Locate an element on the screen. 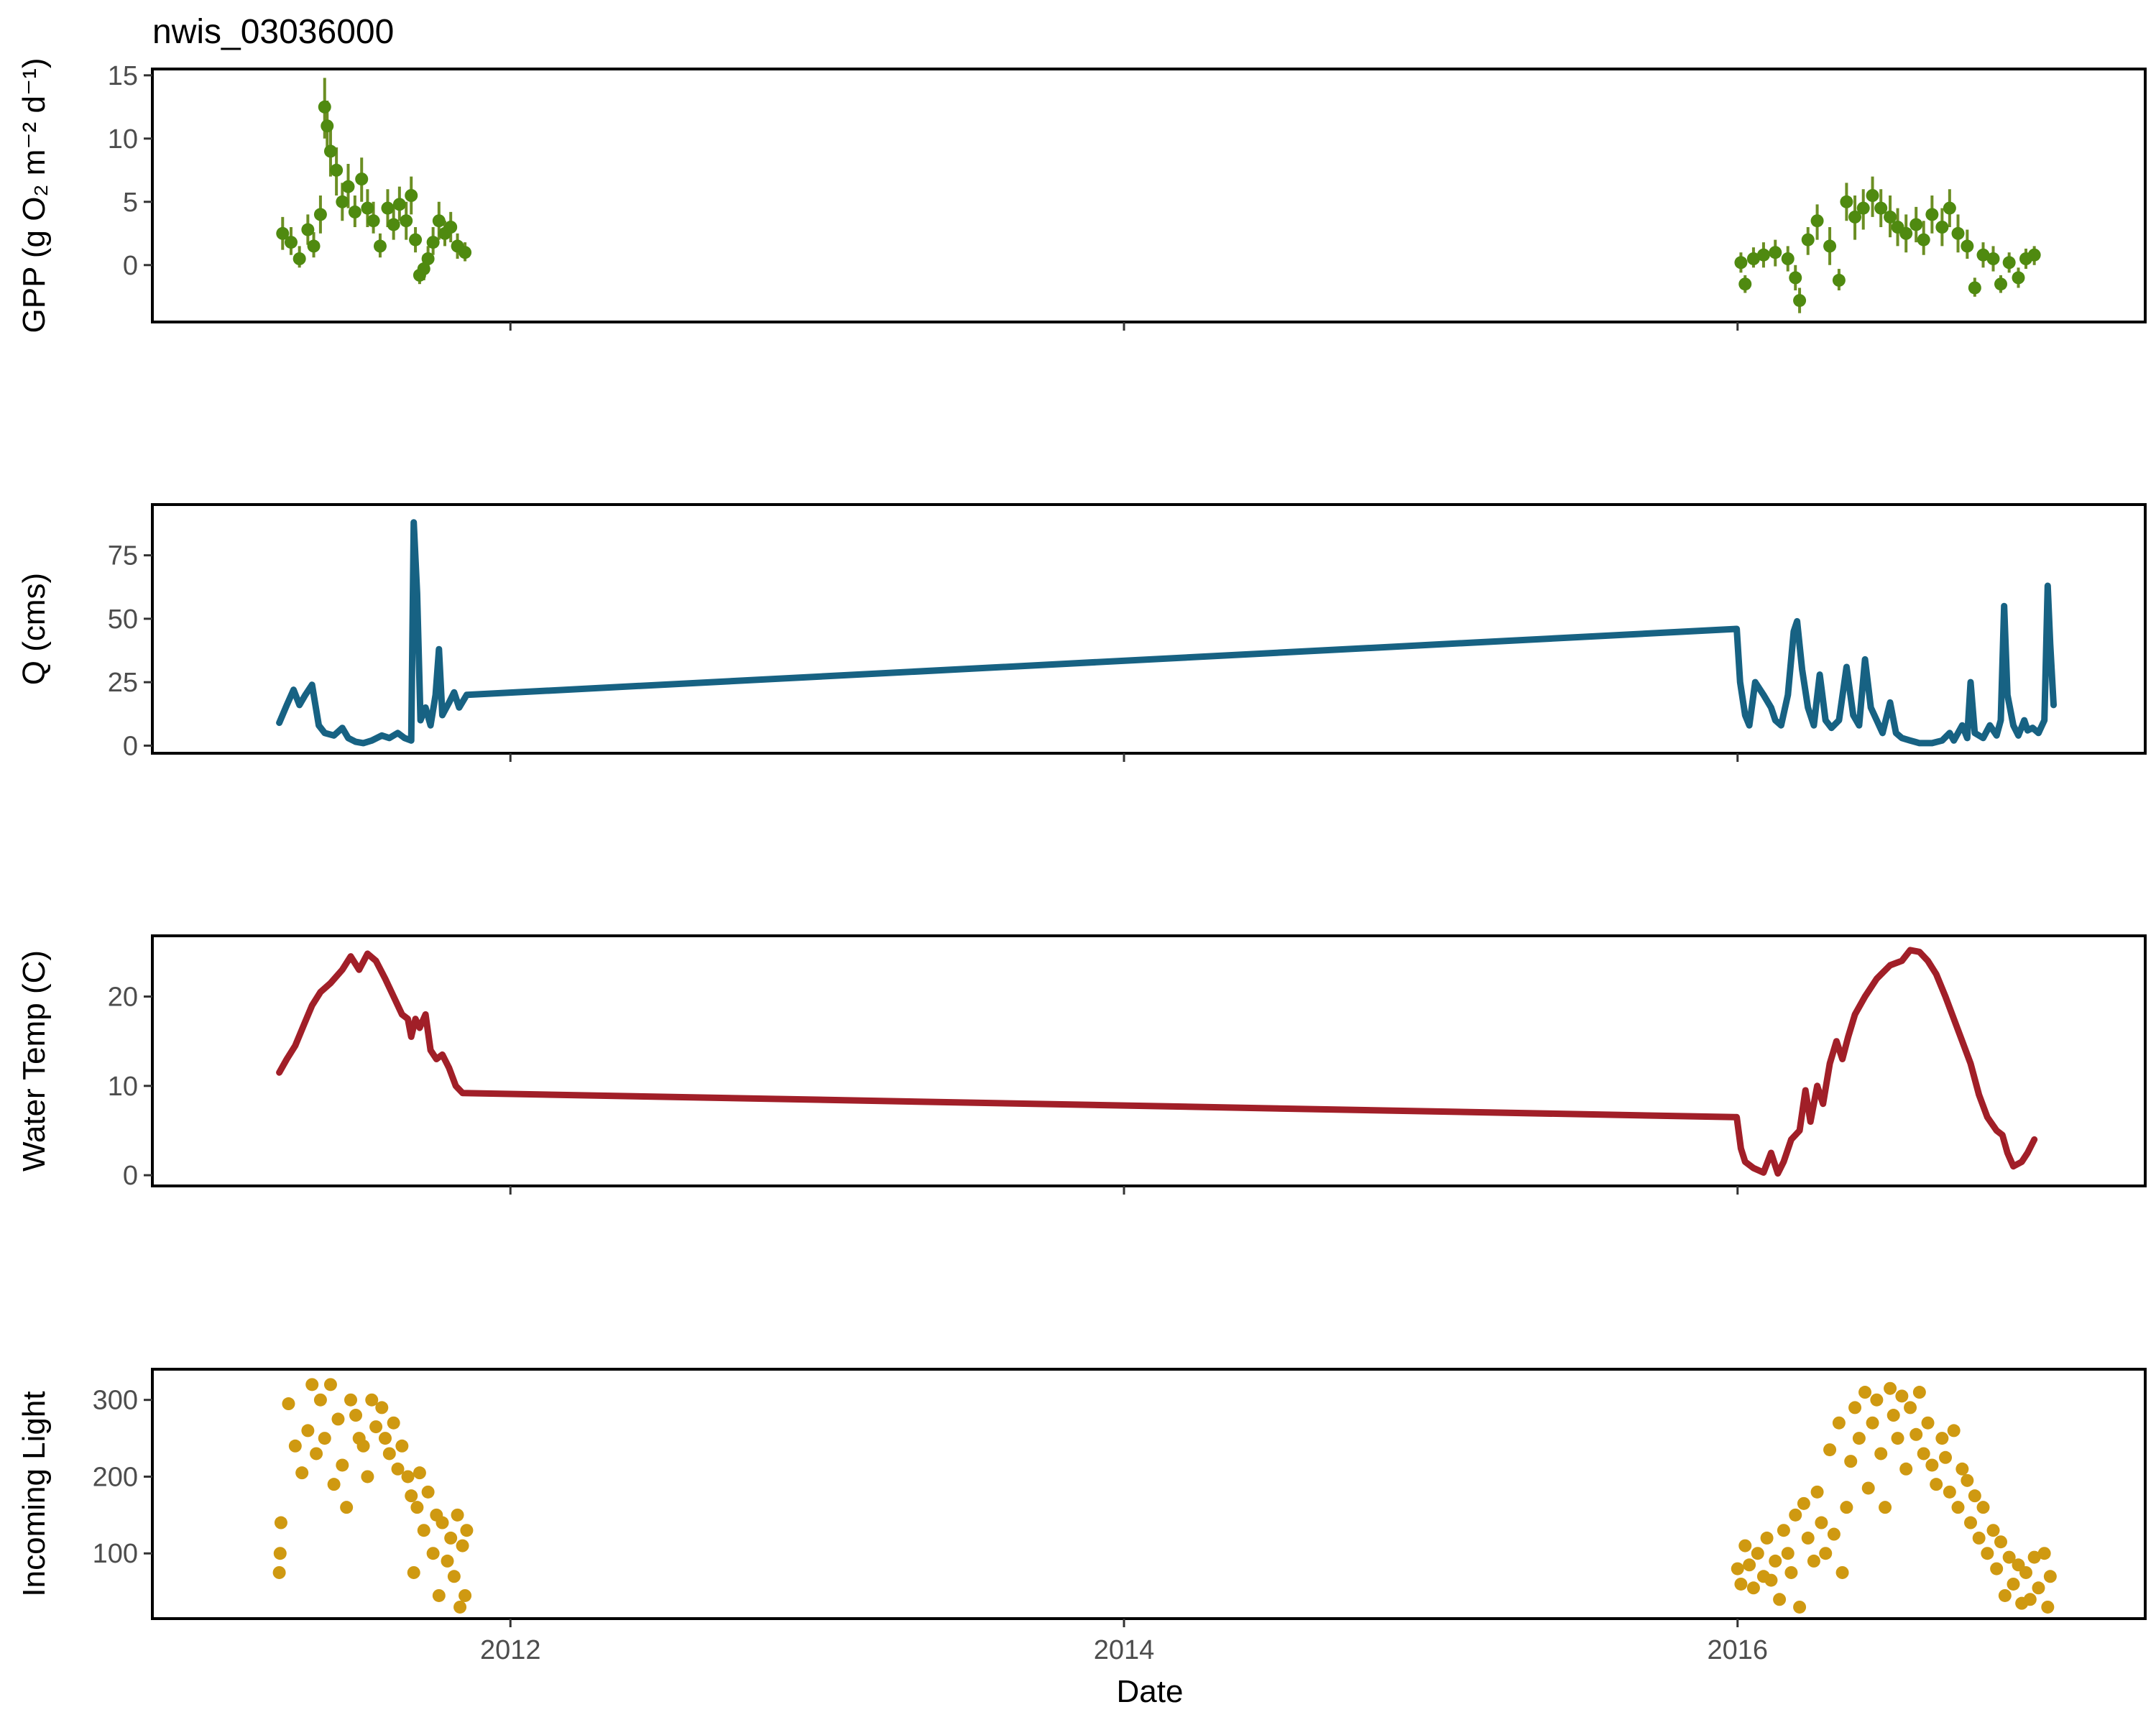 Image resolution: width=2156 pixels, height=1725 pixels. temp-y-axis: 0 10 20 is located at coordinates (130, 1087).